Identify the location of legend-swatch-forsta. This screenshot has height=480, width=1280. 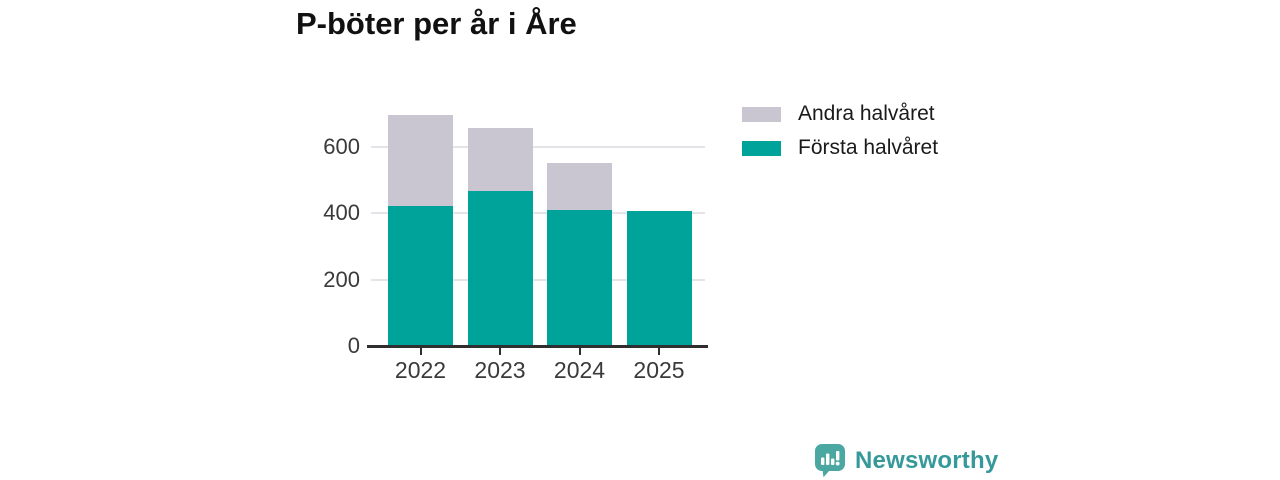
(761, 148).